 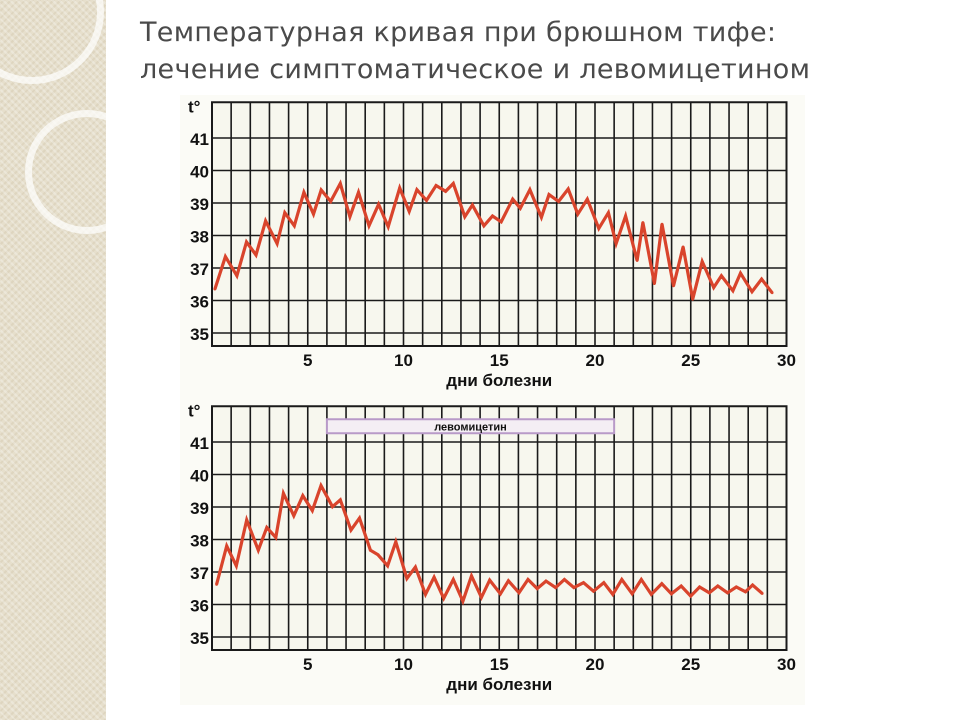 I want to click on y-tick-label: 35, so click(x=199, y=334).